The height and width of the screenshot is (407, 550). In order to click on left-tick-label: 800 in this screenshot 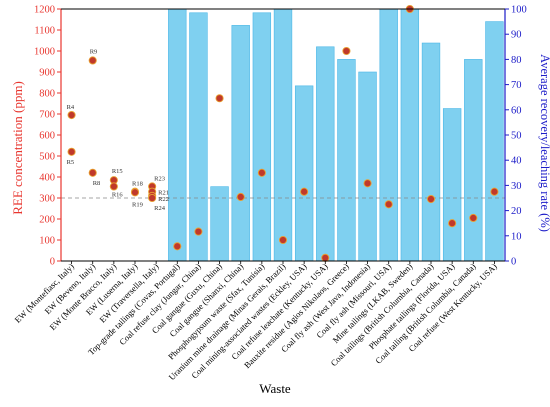, I will do `click(47, 94)`.